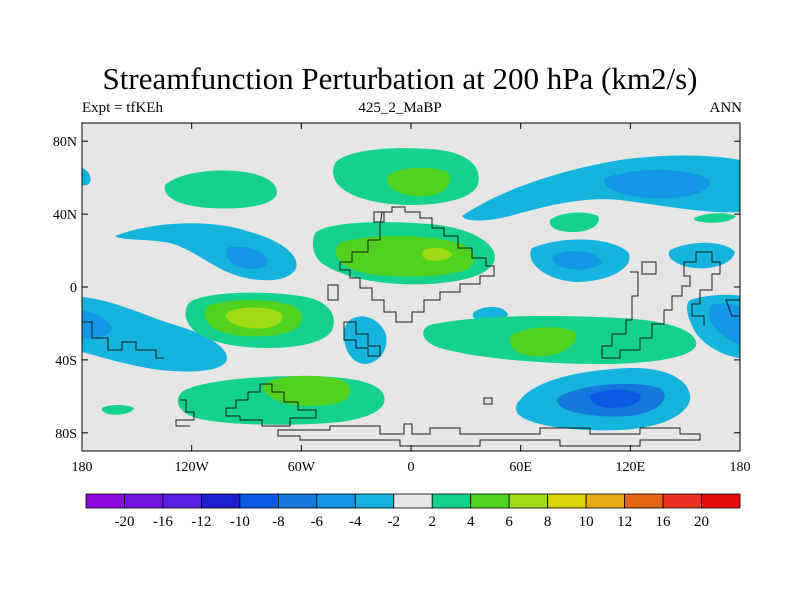  What do you see at coordinates (278, 522) in the screenshot?
I see `colorbar-label: -8` at bounding box center [278, 522].